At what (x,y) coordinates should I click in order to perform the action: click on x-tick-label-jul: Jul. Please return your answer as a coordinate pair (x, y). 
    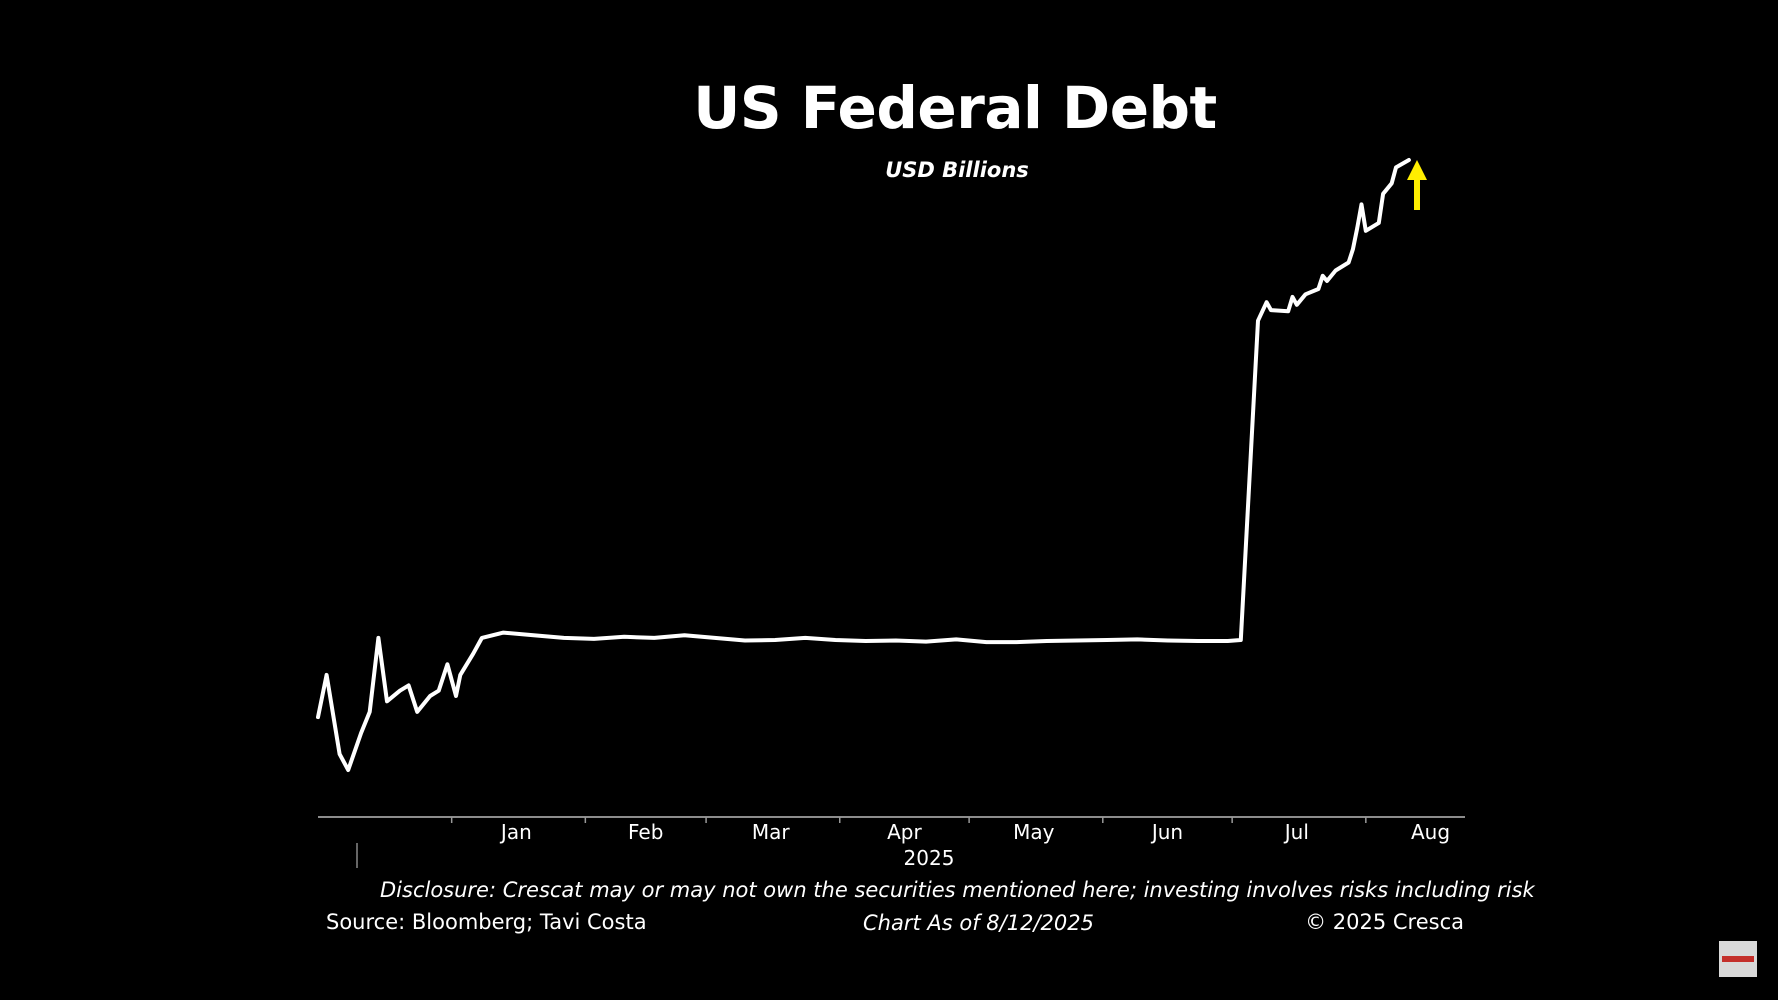
    Looking at the image, I should click on (1296, 832).